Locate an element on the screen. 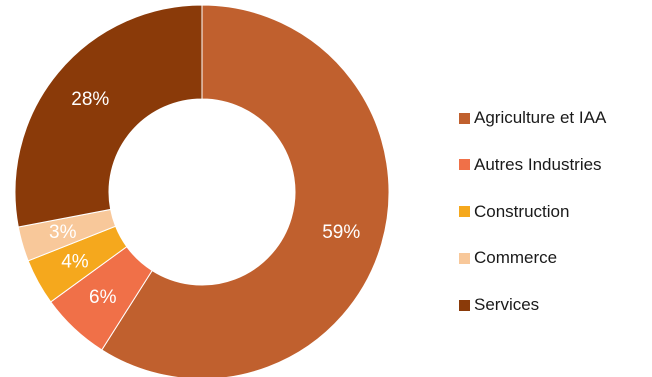 The height and width of the screenshot is (377, 652). legend-swatch-services is located at coordinates (464, 305).